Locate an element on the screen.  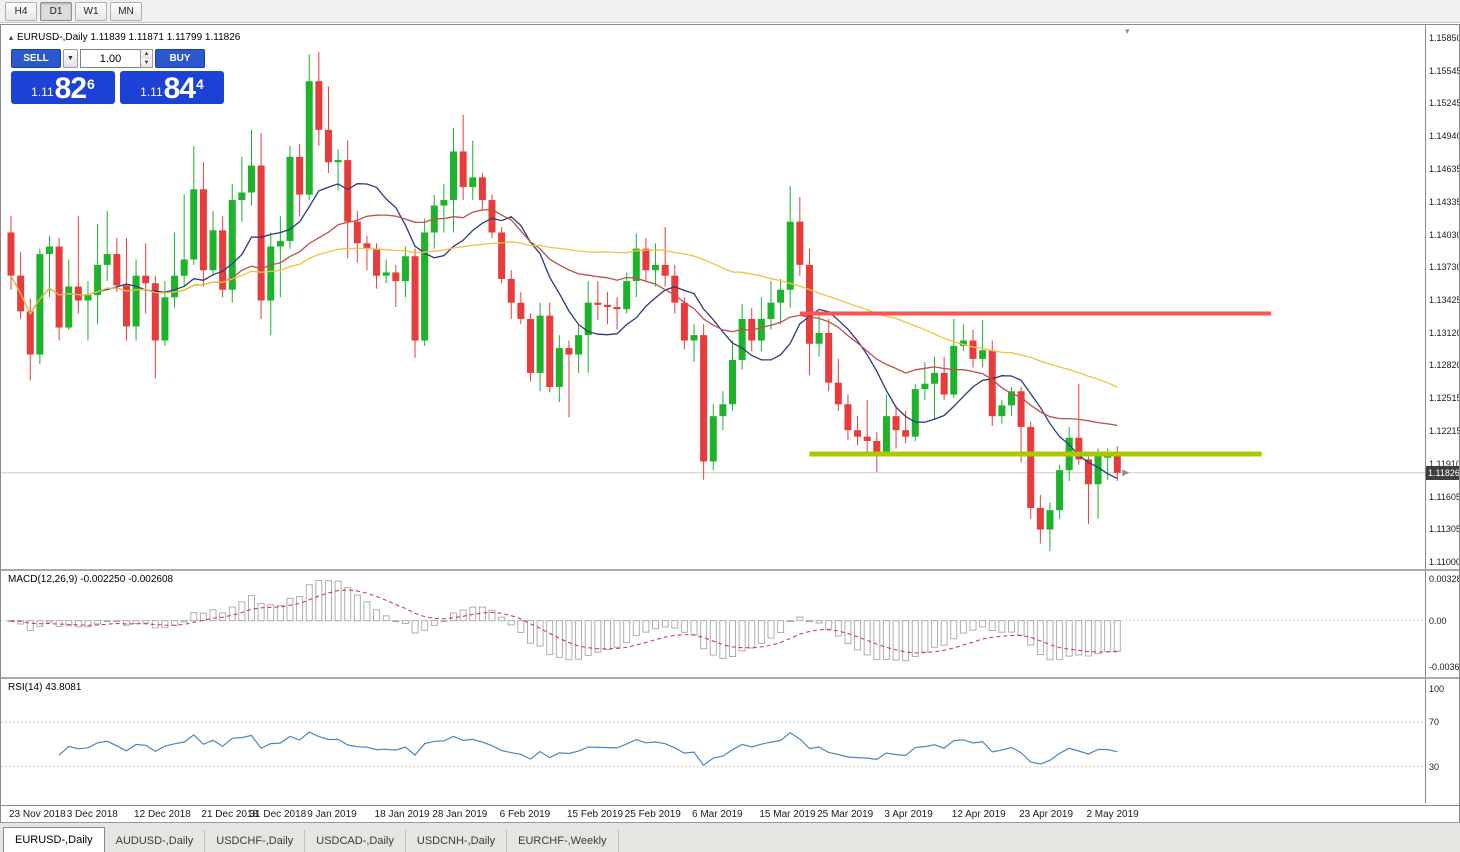
volume-input is located at coordinates (110, 58).